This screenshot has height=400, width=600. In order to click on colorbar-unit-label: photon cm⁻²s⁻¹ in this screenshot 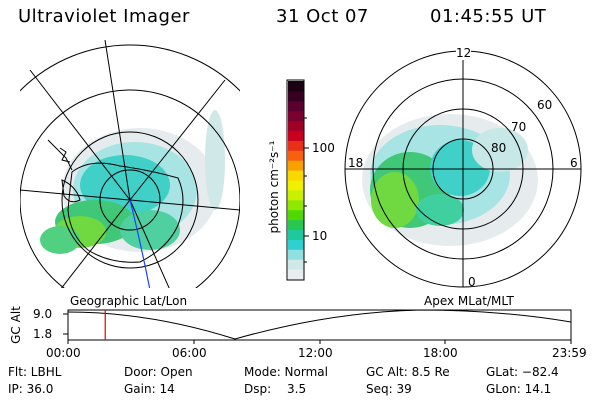, I will do `click(274, 187)`.